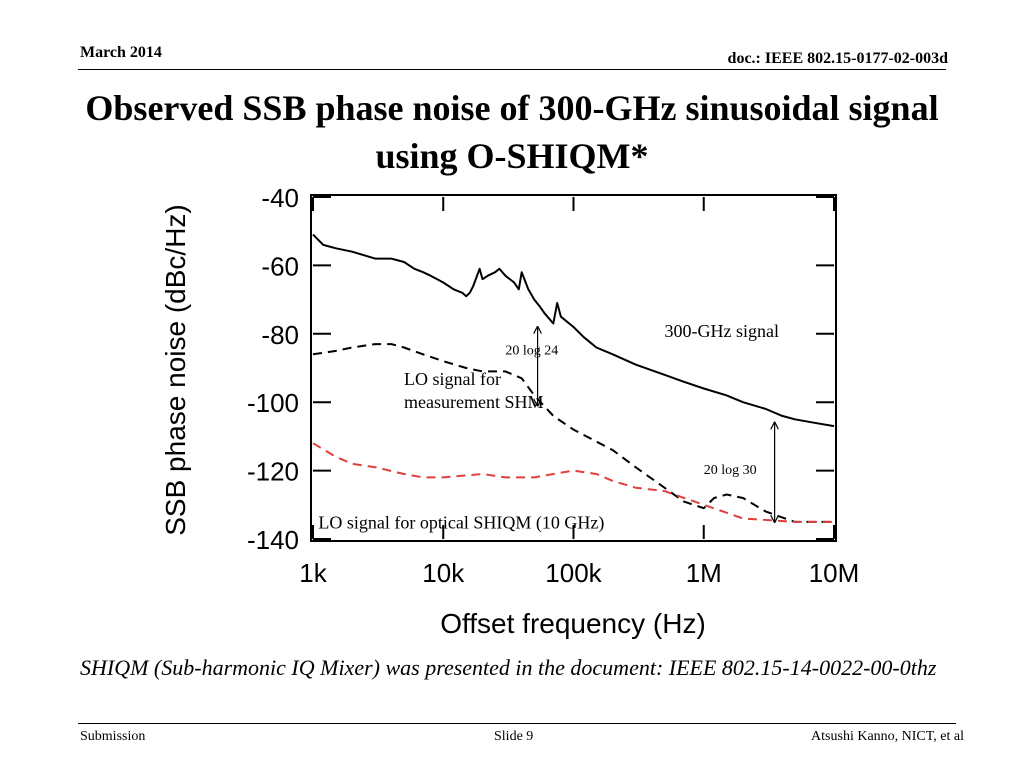 The height and width of the screenshot is (768, 1024). I want to click on y-tick-label-4: -120, so click(273, 472).